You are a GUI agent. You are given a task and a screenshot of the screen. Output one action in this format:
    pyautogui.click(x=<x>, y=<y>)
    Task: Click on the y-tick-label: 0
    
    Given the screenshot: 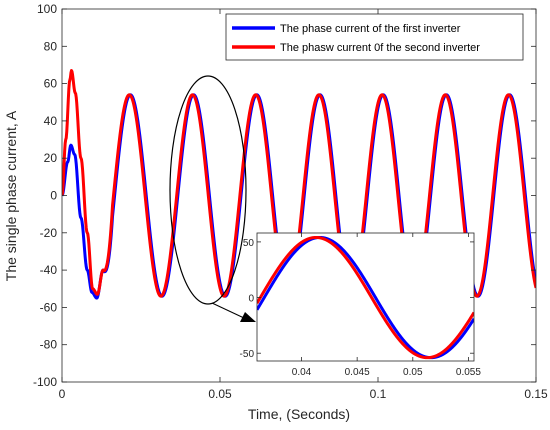 What is the action you would take?
    pyautogui.click(x=53, y=196)
    